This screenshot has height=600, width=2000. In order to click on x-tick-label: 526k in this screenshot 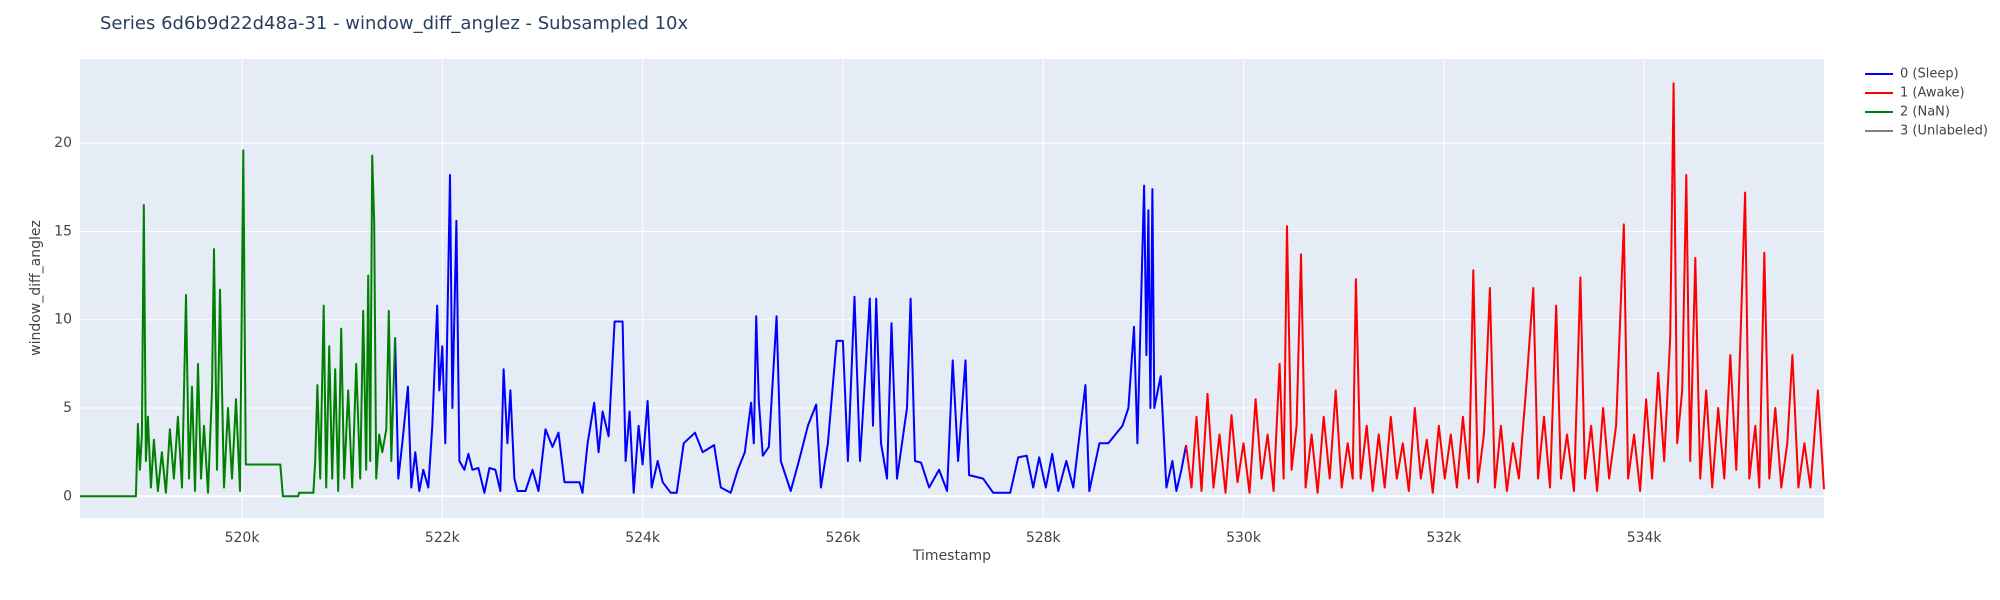, I will do `click(844, 538)`.